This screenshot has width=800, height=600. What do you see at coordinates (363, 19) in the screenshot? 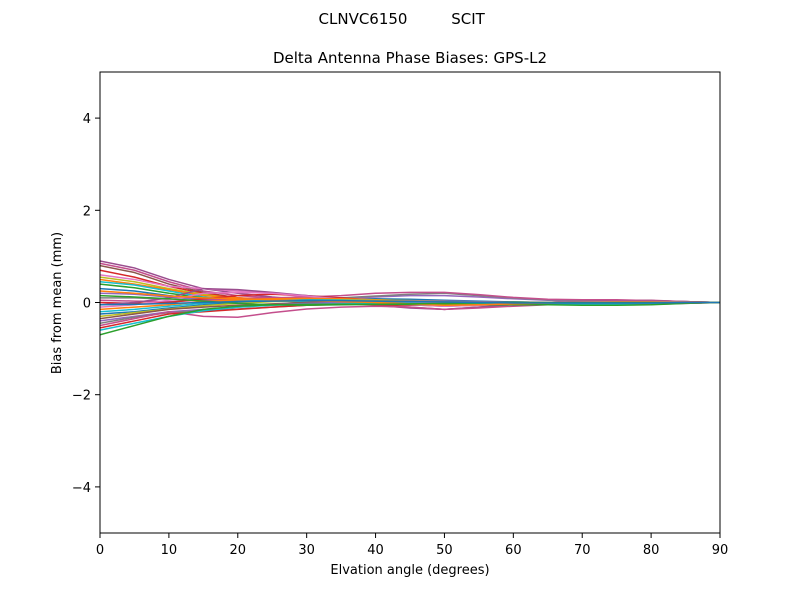
I see `figure-suptitle-left: CLNVC6150` at bounding box center [363, 19].